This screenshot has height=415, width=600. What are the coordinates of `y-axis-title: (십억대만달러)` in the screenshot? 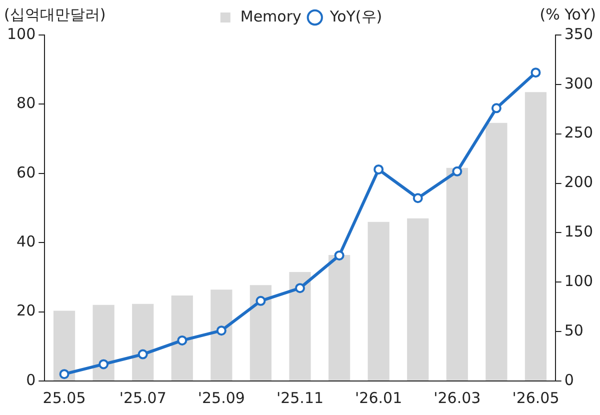 It's located at (55, 14).